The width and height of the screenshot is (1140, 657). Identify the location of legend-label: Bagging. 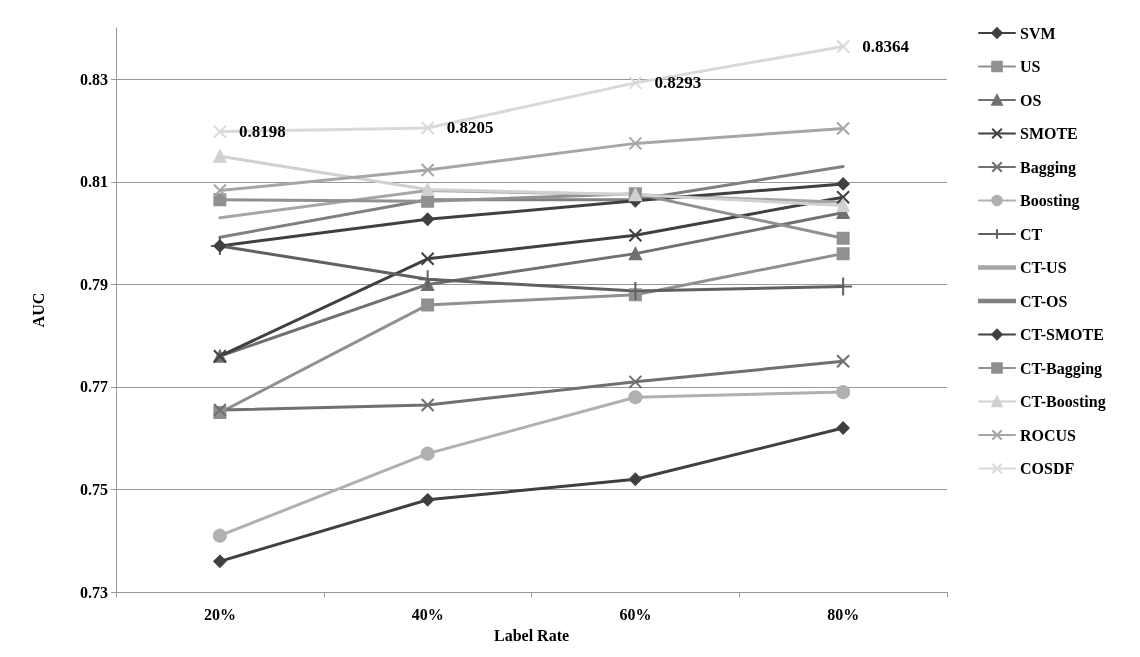
(1048, 167).